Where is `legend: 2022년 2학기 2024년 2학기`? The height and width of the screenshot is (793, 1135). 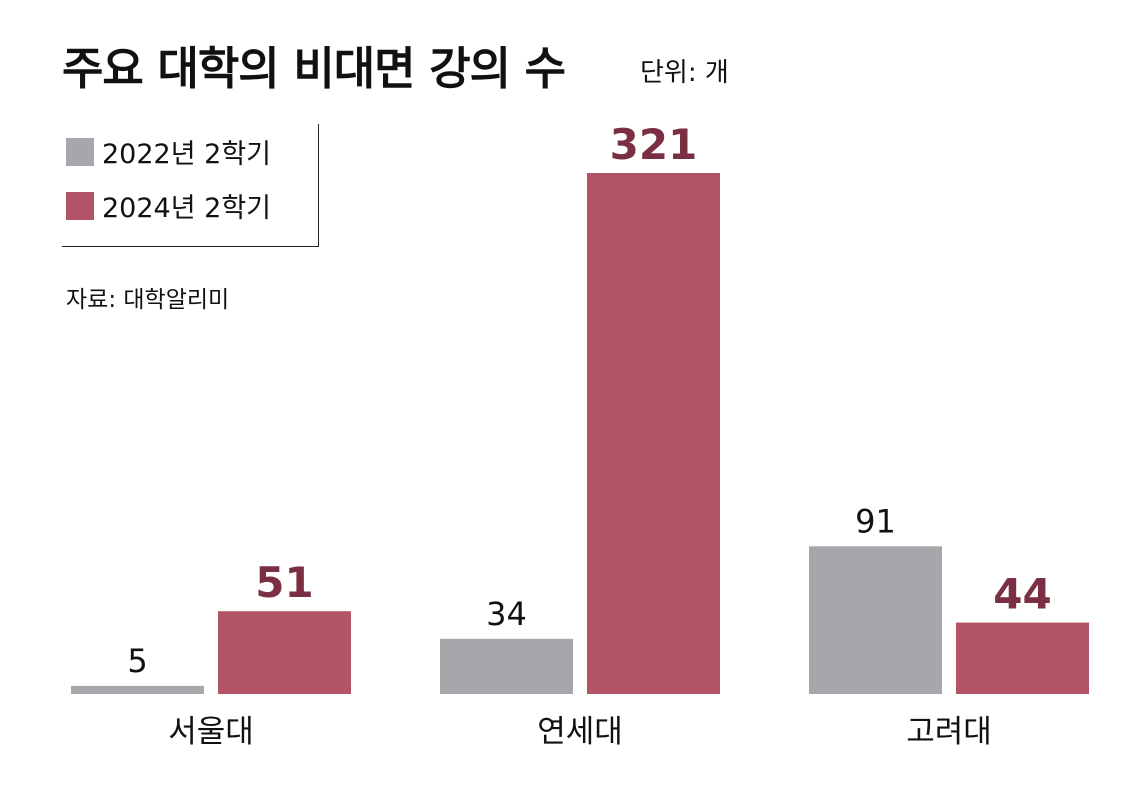
legend: 2022년 2학기 2024년 2학기 is located at coordinates (190, 185).